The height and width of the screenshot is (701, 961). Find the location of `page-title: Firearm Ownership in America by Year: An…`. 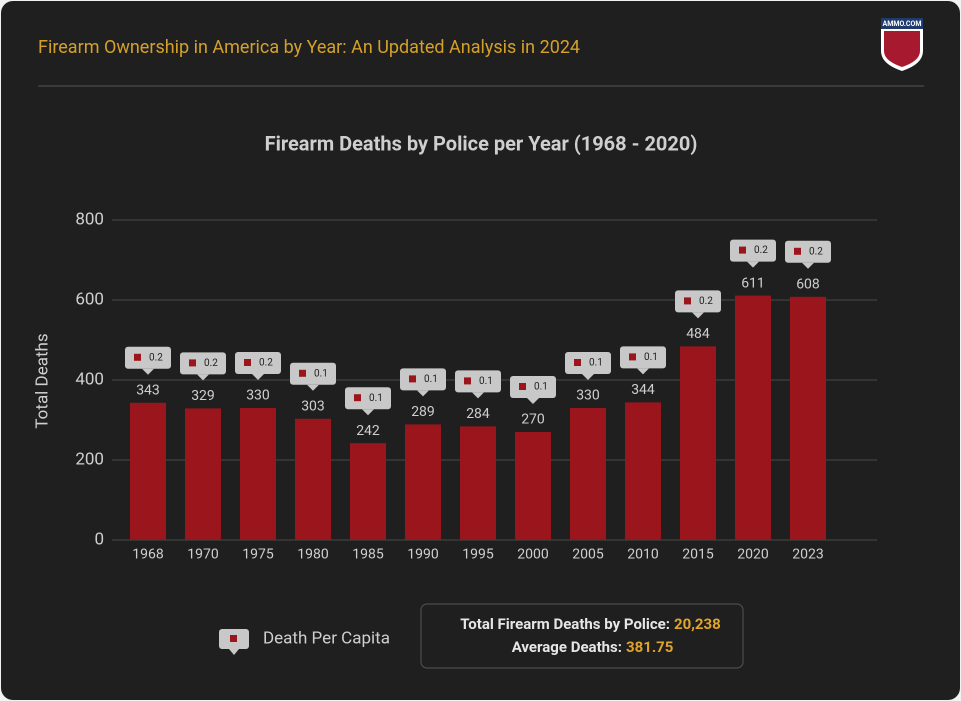

page-title: Firearm Ownership in America by Year: An… is located at coordinates (309, 47).